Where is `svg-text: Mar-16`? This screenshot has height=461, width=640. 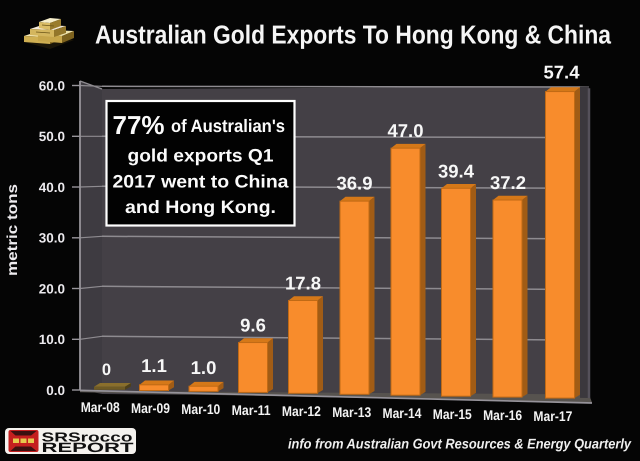
svg-text: Mar-16 is located at coordinates (502, 415).